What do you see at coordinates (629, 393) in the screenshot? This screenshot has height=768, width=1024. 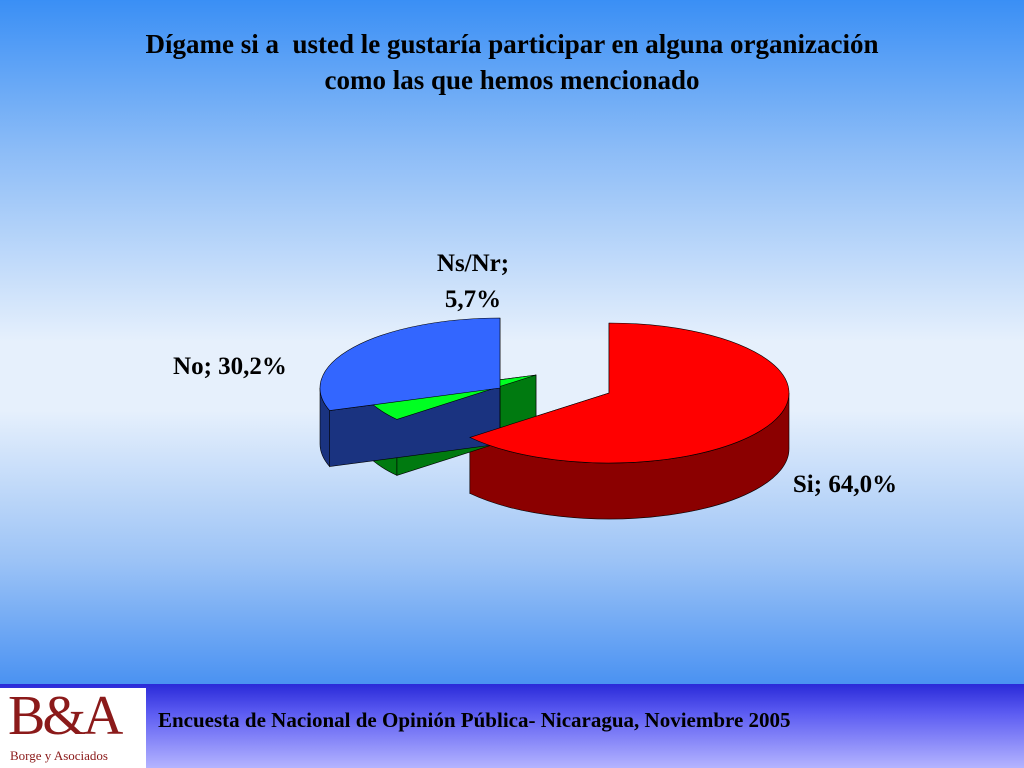 I see `slice-si` at bounding box center [629, 393].